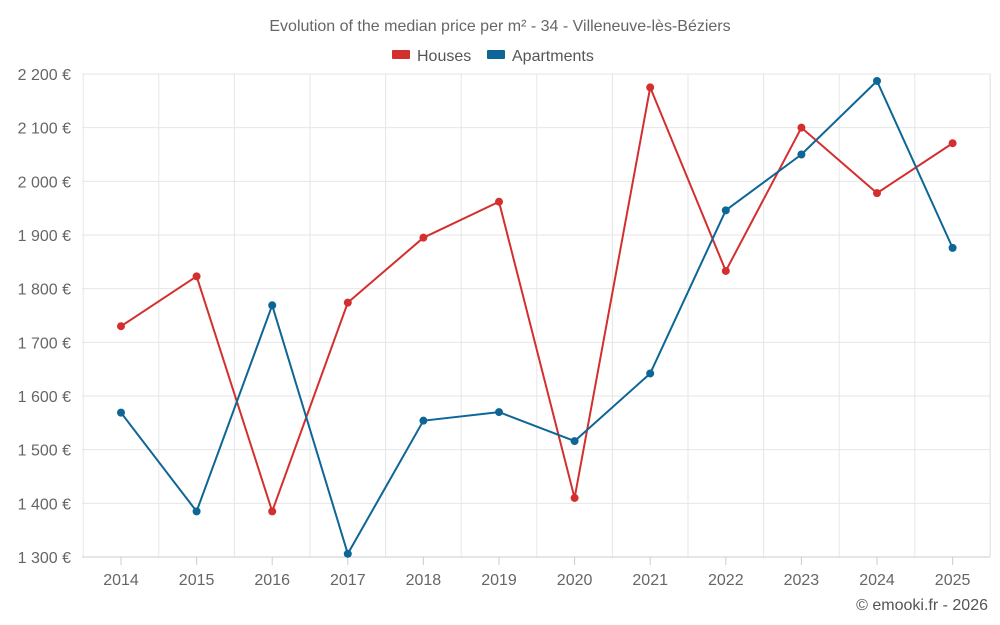 The image size is (1000, 625). I want to click on x-tick-label: 2020, so click(575, 580).